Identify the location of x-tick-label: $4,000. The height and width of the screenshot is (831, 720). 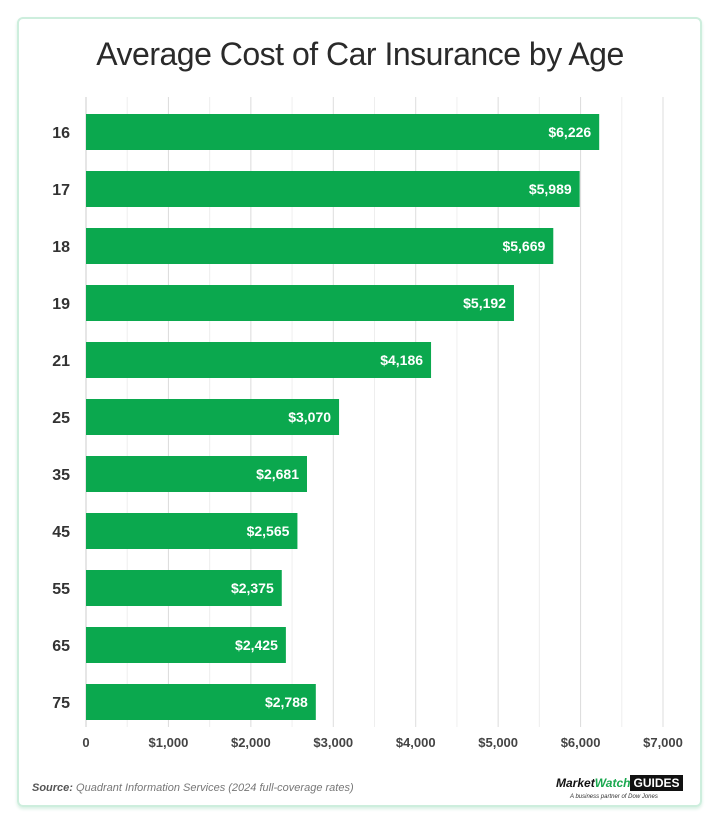
(416, 742).